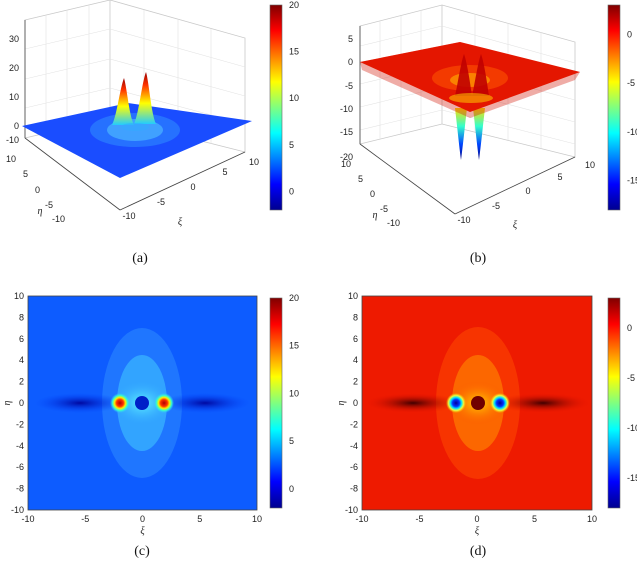  What do you see at coordinates (291, 441) in the screenshot?
I see `panel-c-colorbar-tick: 5` at bounding box center [291, 441].